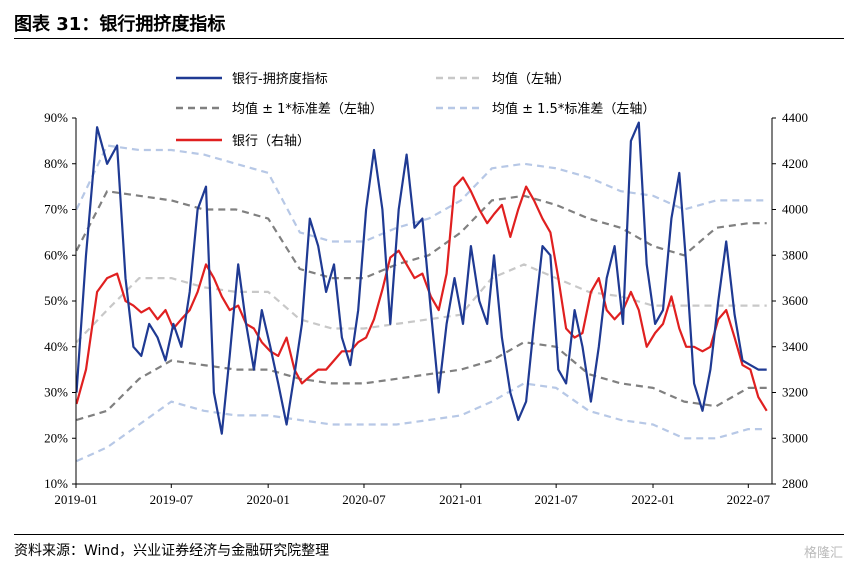  Describe the element at coordinates (120, 24) in the screenshot. I see `chart-title: 图表 31：银行拥挤度指标` at that location.